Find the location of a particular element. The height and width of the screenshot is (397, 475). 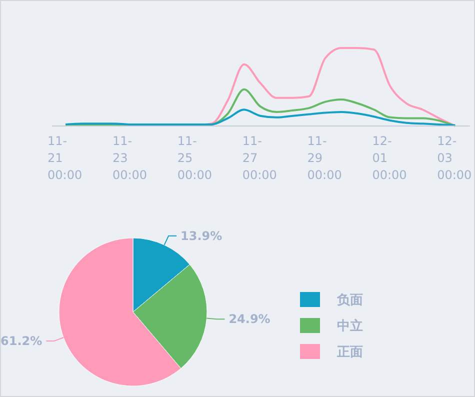

x-tick-label: 11-21 00:00 is located at coordinates (65, 158).